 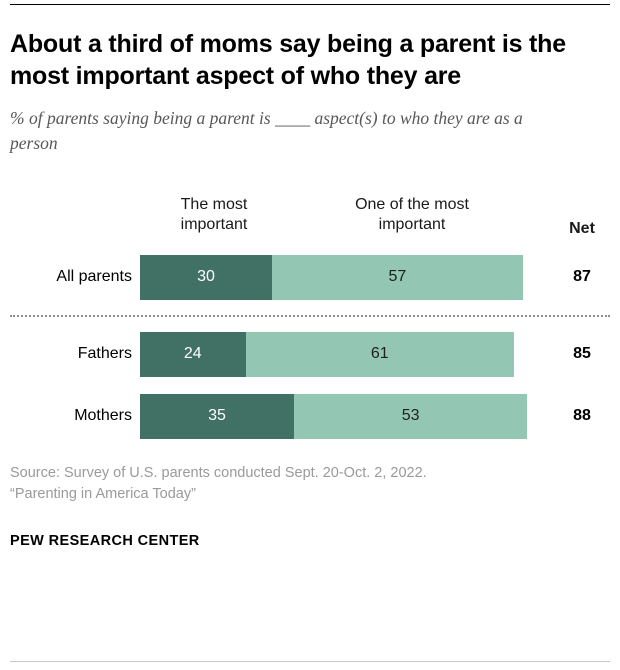 I want to click on bar-fathers: 24 61, so click(x=327, y=354).